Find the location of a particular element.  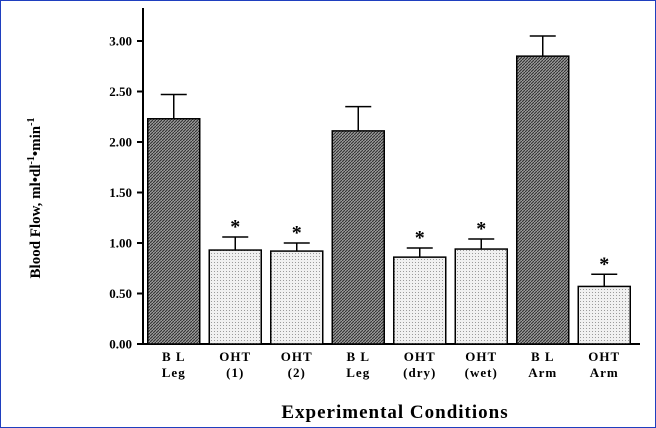

y-tick-label: 0.00 is located at coordinates (120, 344).